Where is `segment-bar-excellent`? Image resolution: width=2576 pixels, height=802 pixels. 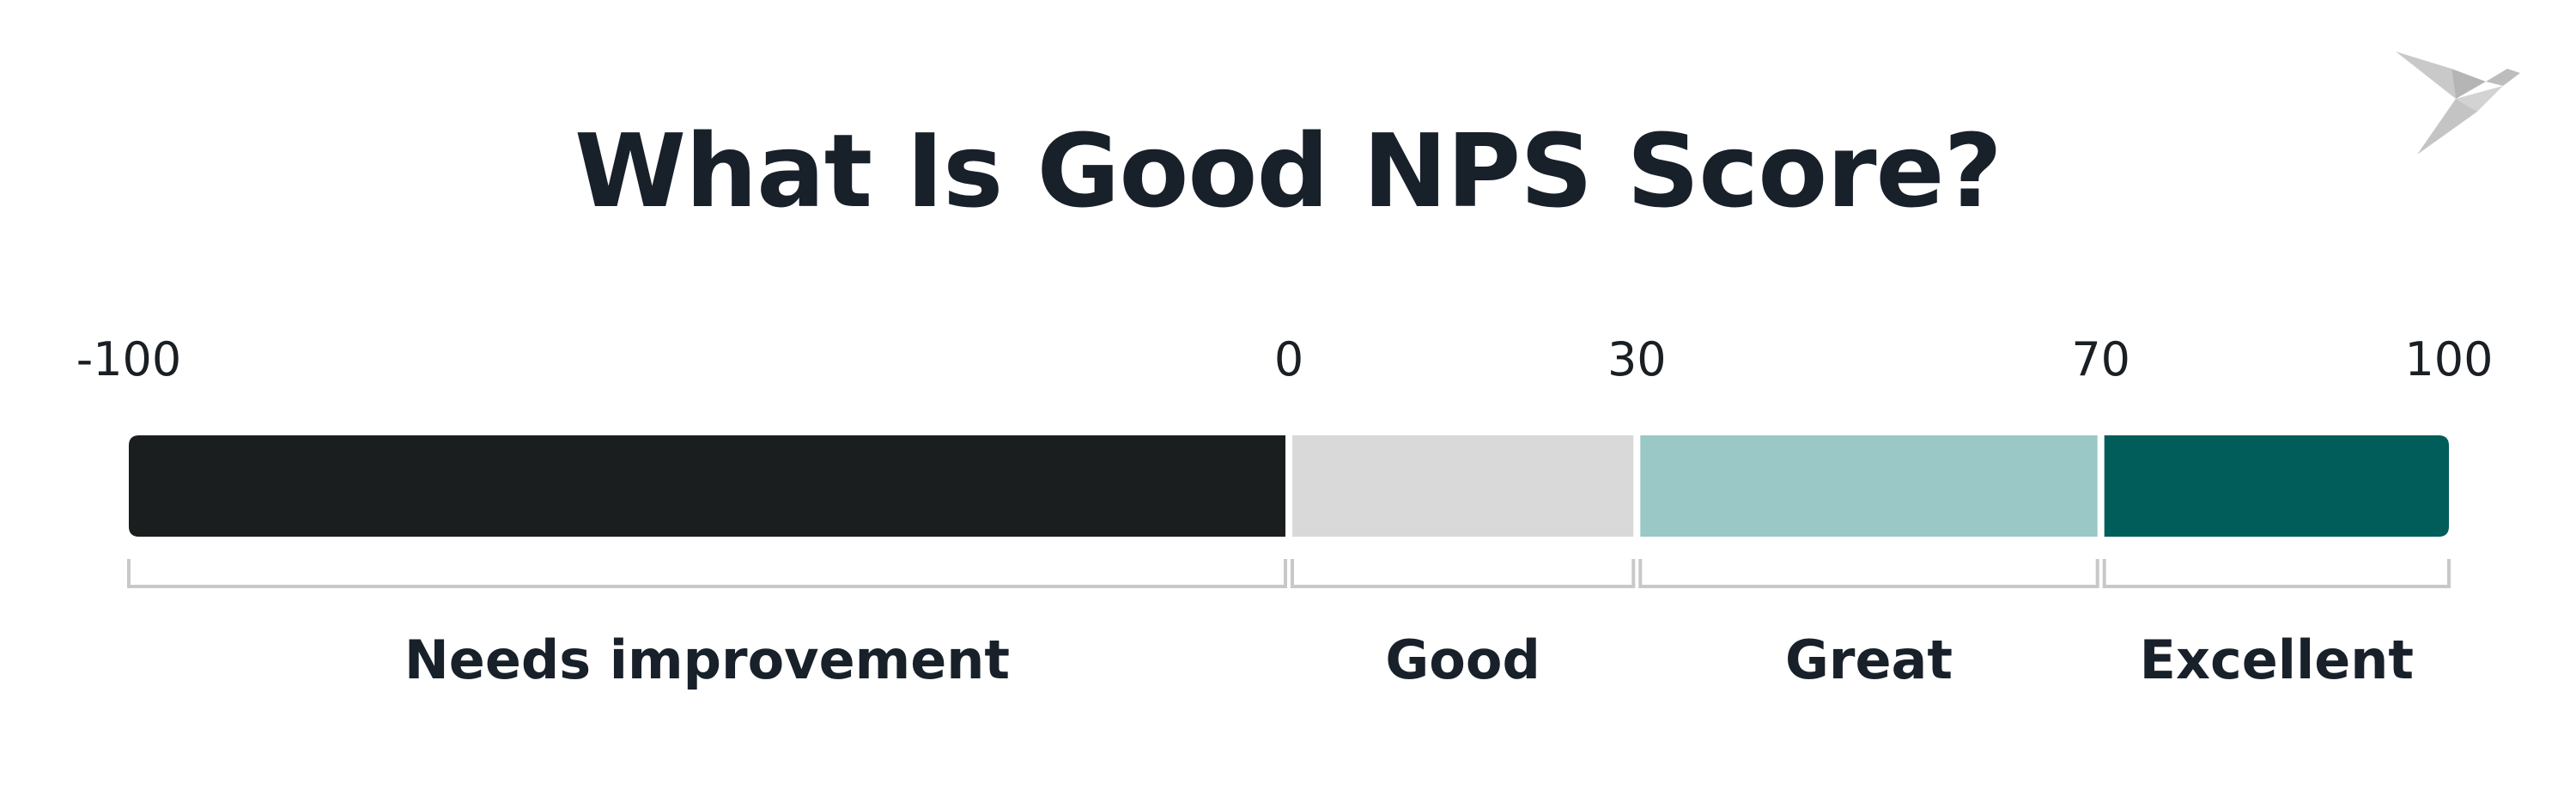 segment-bar-excellent is located at coordinates (2276, 486).